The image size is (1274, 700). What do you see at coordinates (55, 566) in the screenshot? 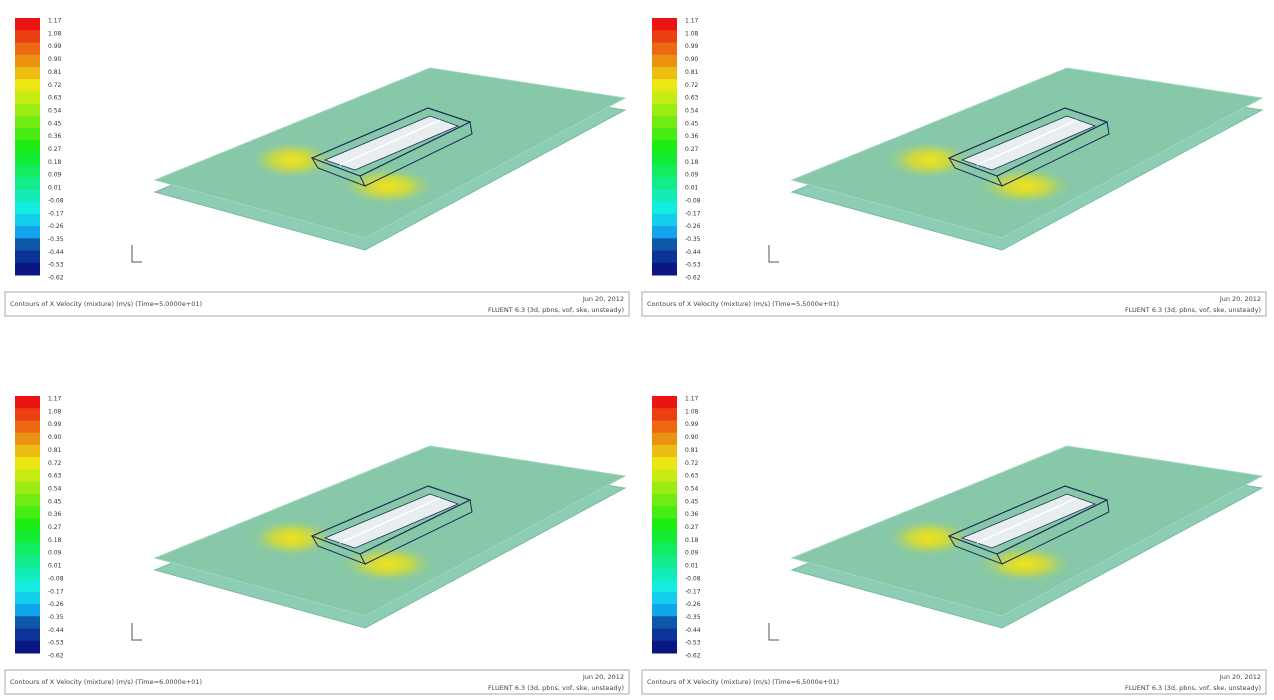
I see `colorbar-label: 0.01` at bounding box center [55, 566].